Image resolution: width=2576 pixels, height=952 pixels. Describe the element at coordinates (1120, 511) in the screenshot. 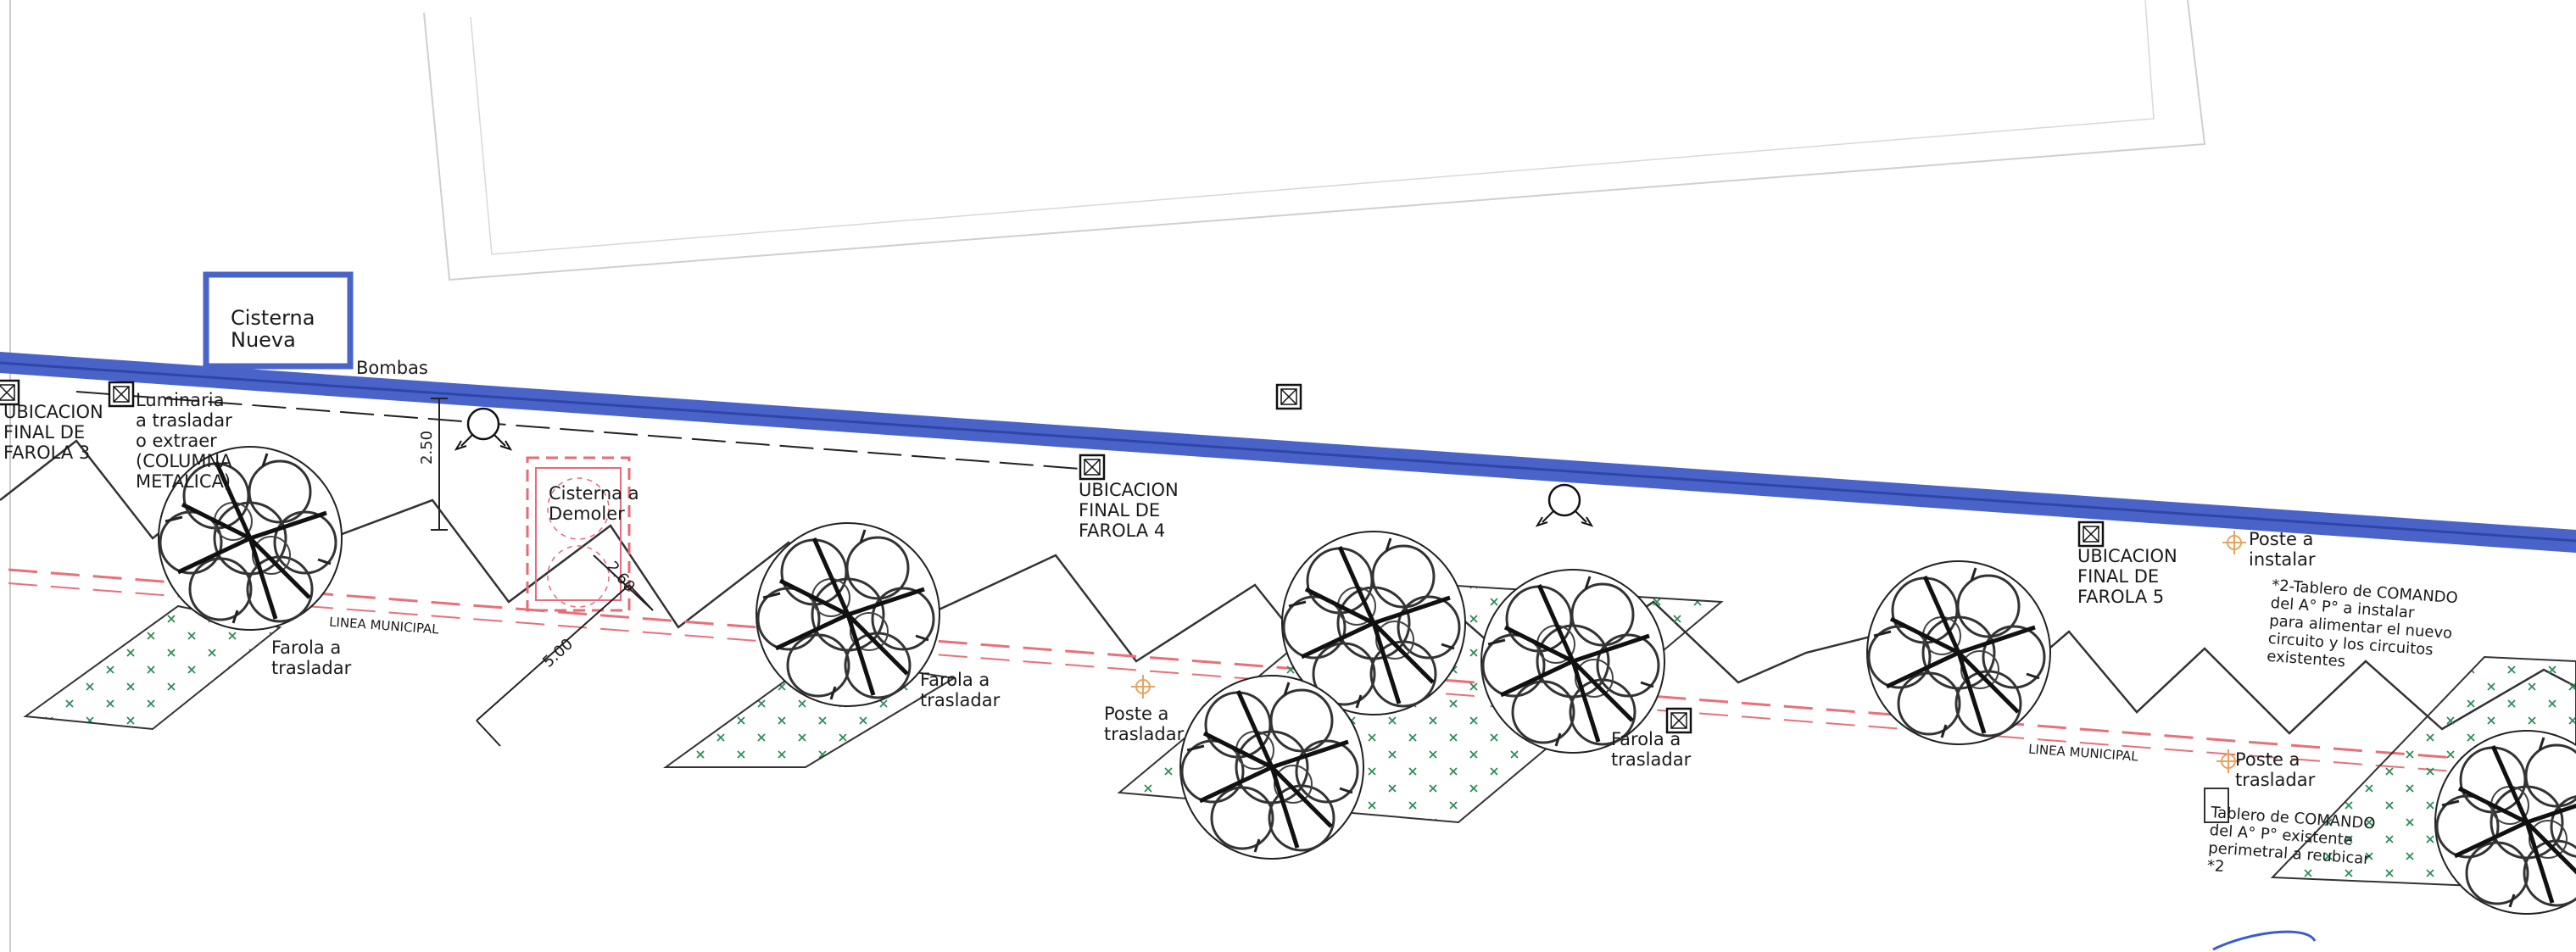

I see `farola4-label-line2: FINAL DE` at that location.